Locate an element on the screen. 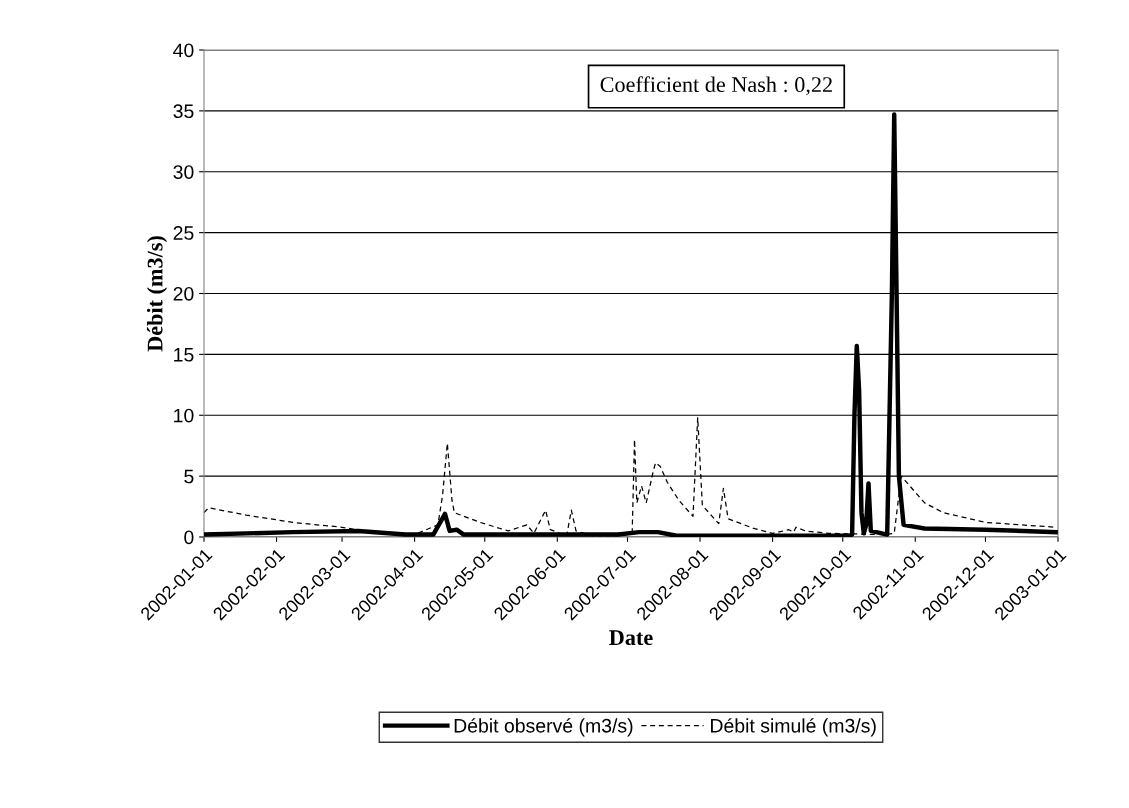 Image resolution: width=1129 pixels, height=808 pixels. y-tick-label: 5 is located at coordinates (189, 476).